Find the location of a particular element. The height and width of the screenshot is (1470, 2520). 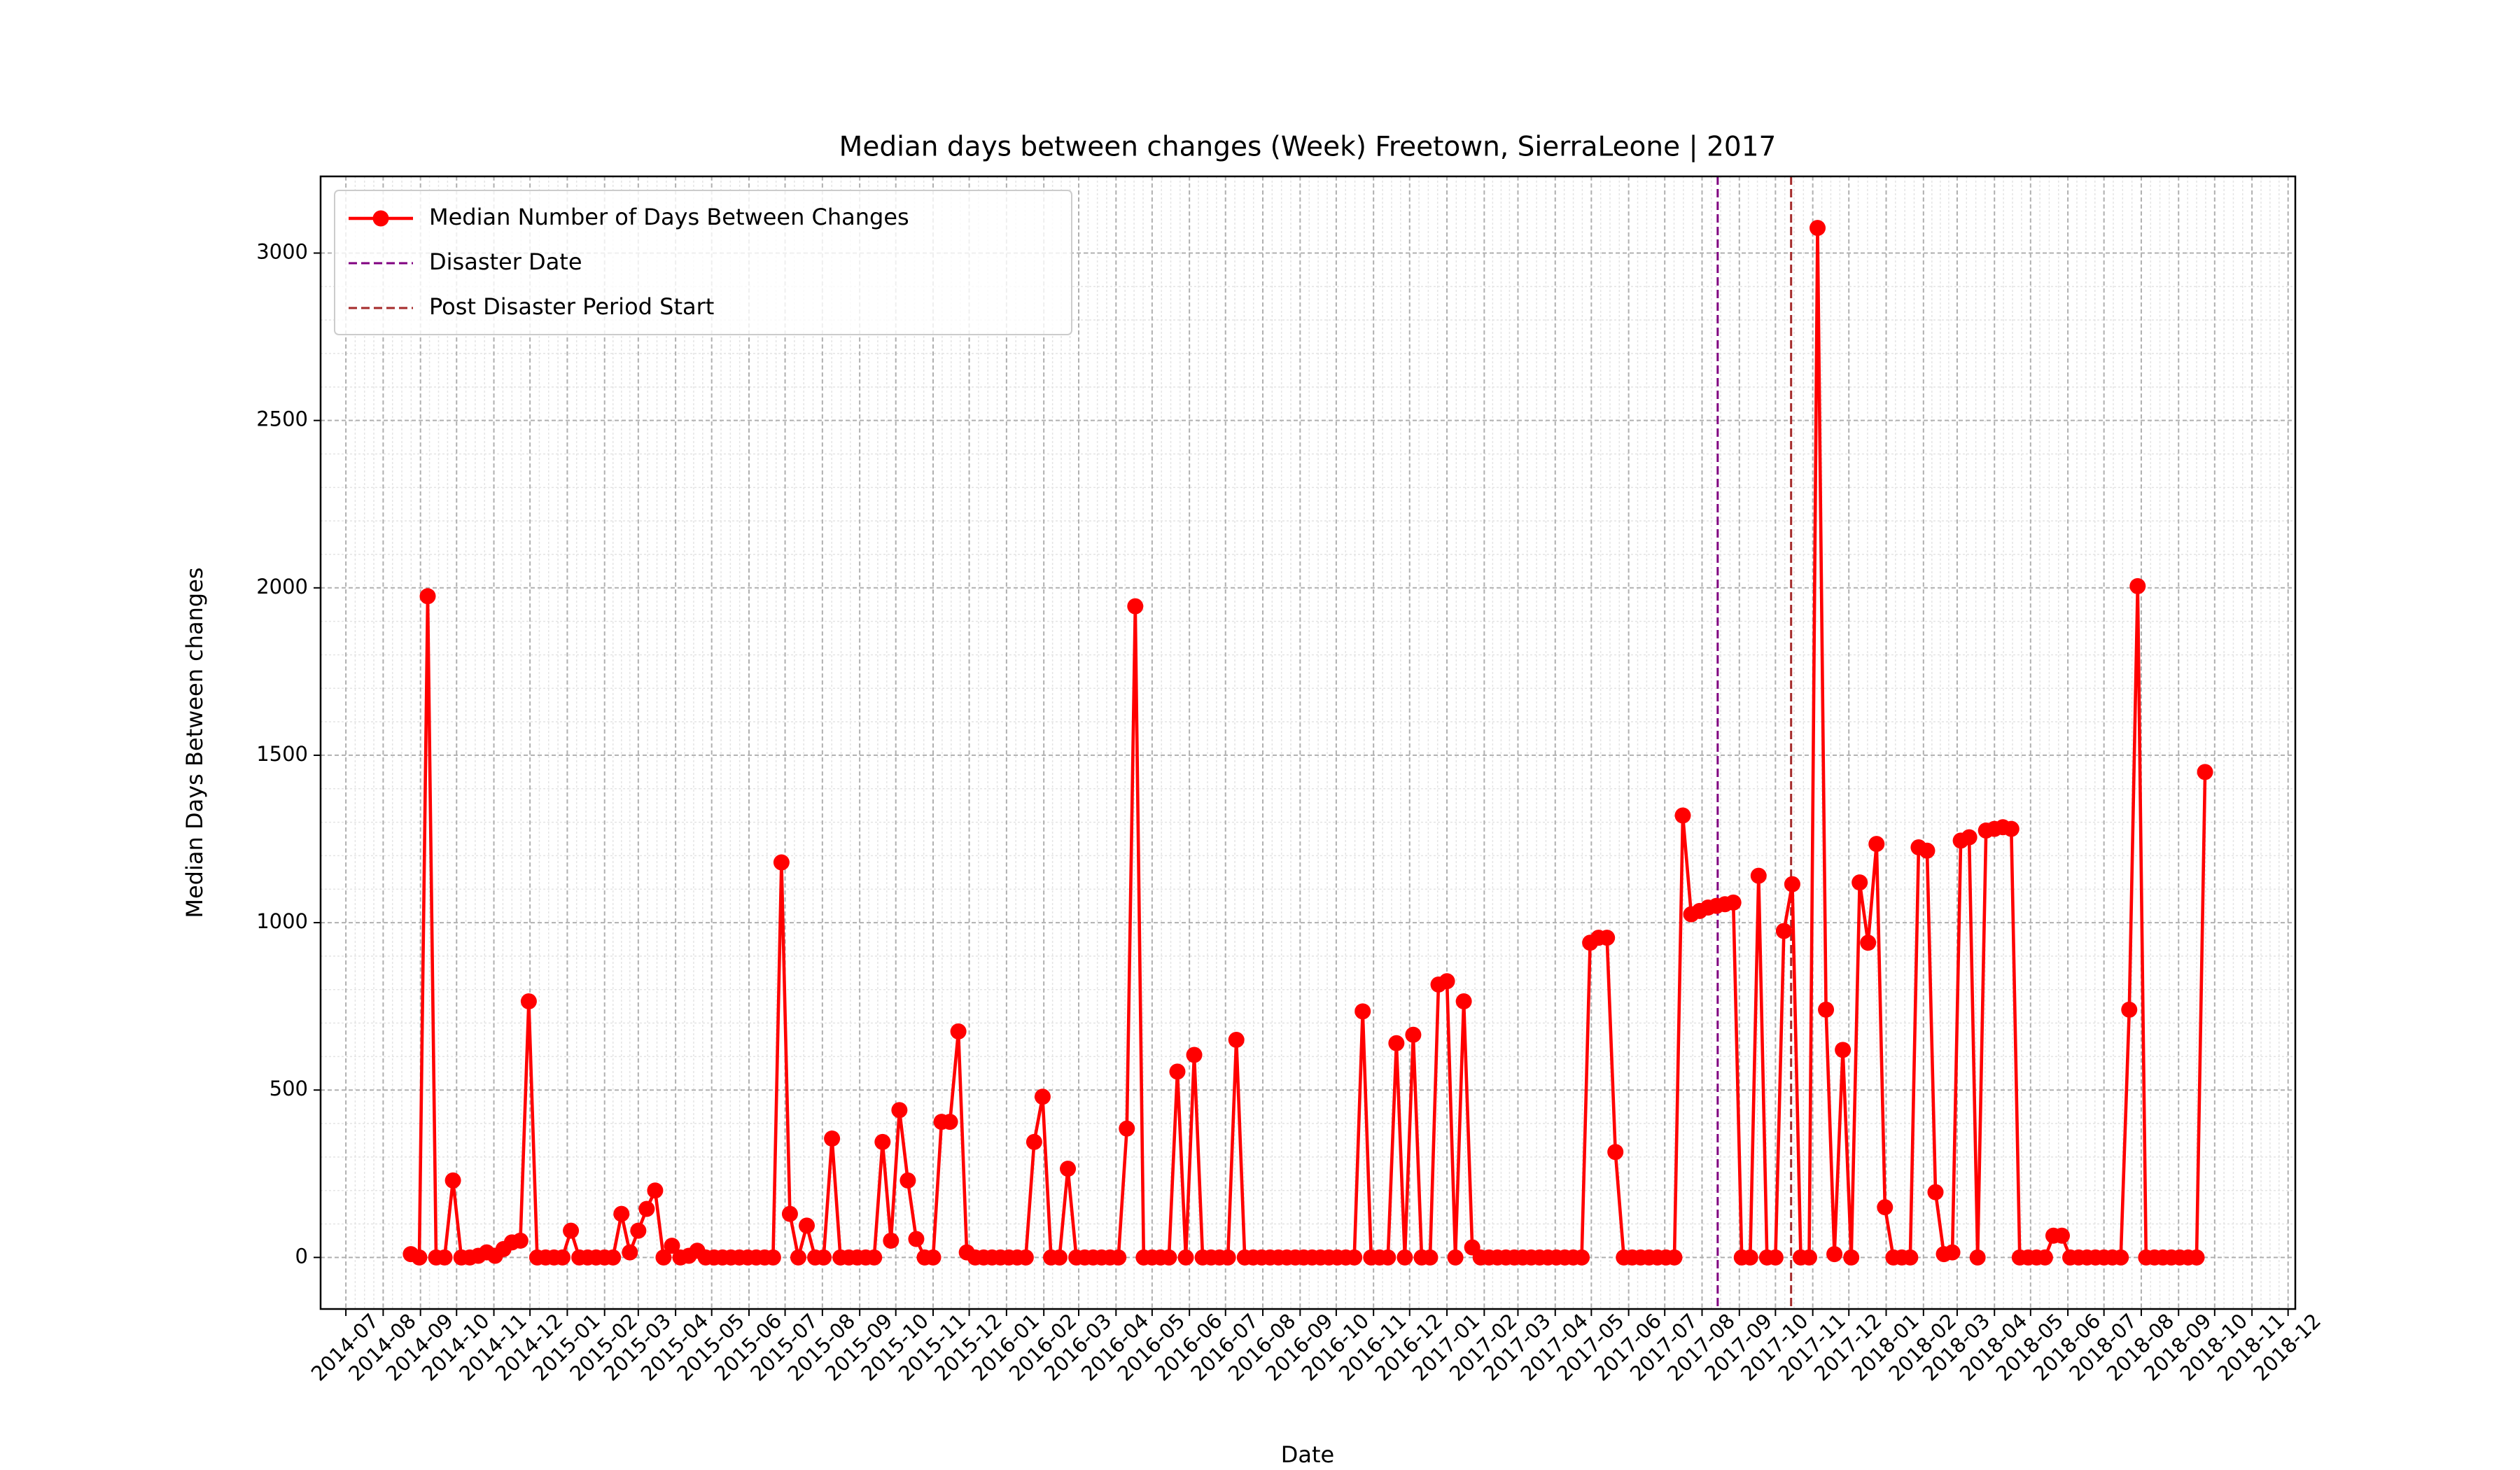

legend-label: Median Number of Days Between Changes is located at coordinates (669, 217).